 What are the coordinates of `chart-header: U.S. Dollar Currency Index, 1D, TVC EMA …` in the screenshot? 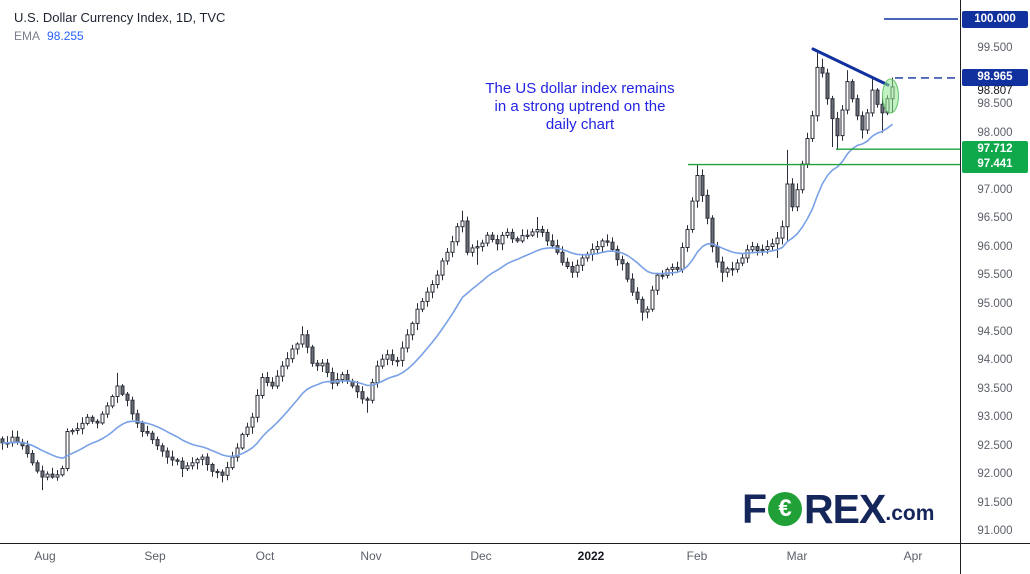 It's located at (119, 27).